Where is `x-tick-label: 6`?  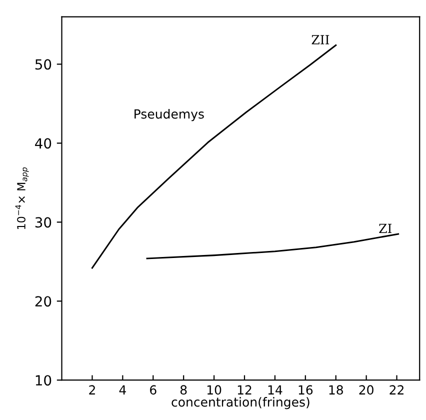 x-tick-label: 6 is located at coordinates (153, 390).